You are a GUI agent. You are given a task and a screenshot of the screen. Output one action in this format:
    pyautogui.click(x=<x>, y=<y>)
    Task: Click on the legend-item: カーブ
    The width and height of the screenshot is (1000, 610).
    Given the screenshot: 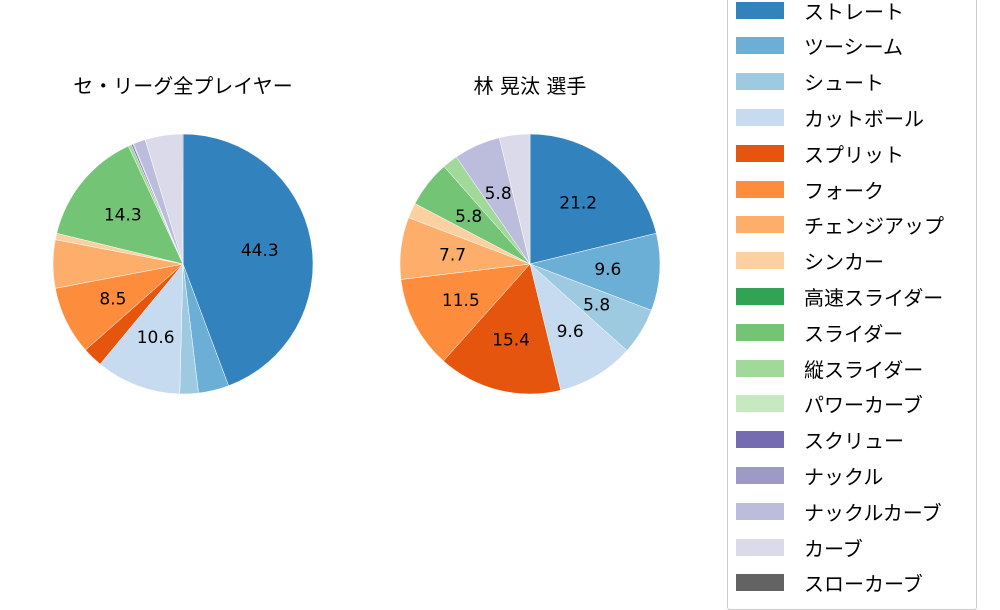 What is the action you would take?
    pyautogui.click(x=799, y=547)
    